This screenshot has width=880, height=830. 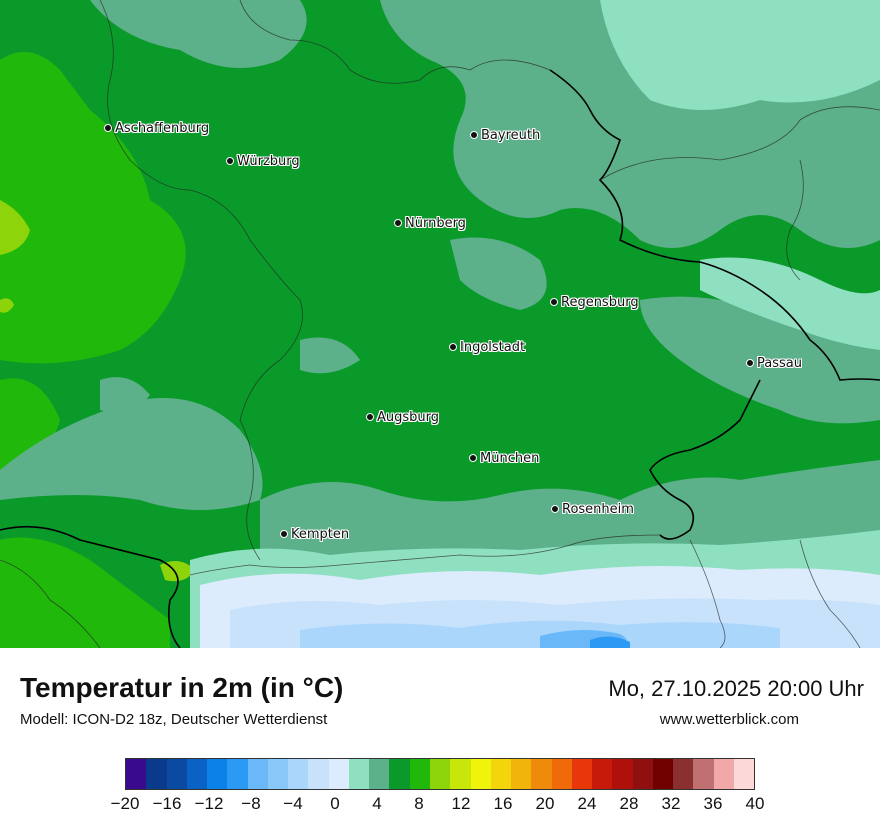 I want to click on city-marker-rosenheim: Rosenheim, so click(x=592, y=509).